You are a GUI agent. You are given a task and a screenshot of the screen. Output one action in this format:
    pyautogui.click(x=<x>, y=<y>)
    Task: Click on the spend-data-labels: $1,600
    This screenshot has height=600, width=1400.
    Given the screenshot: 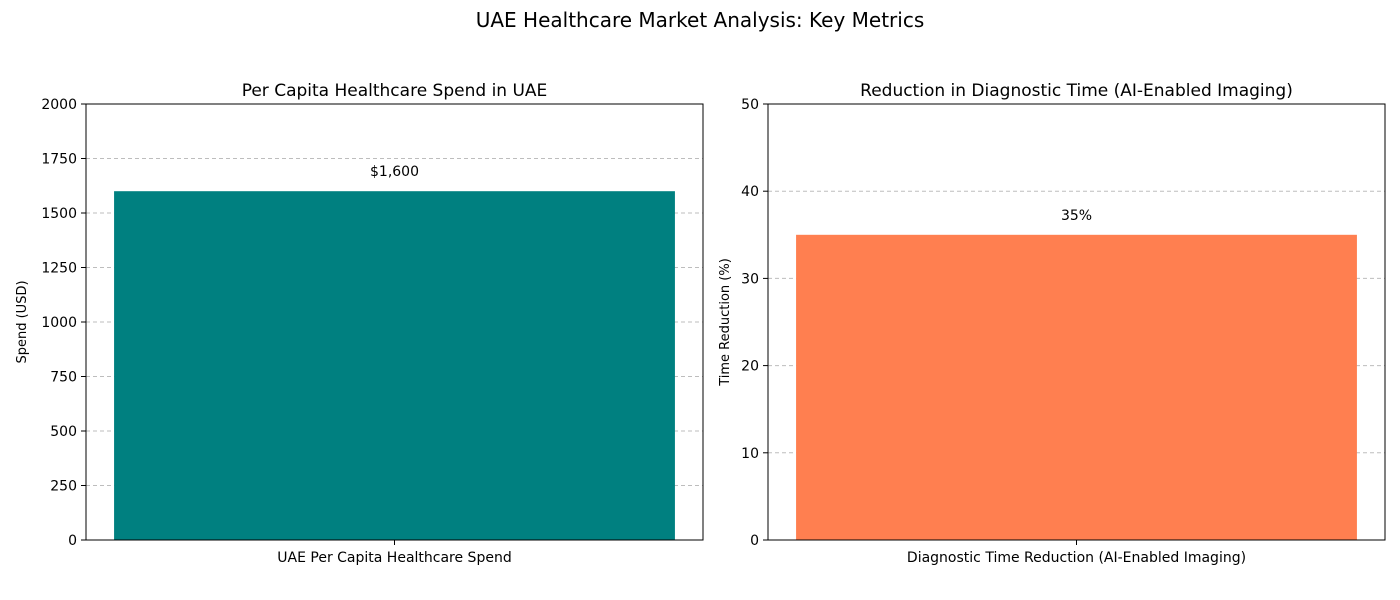 What is the action you would take?
    pyautogui.click(x=394, y=172)
    